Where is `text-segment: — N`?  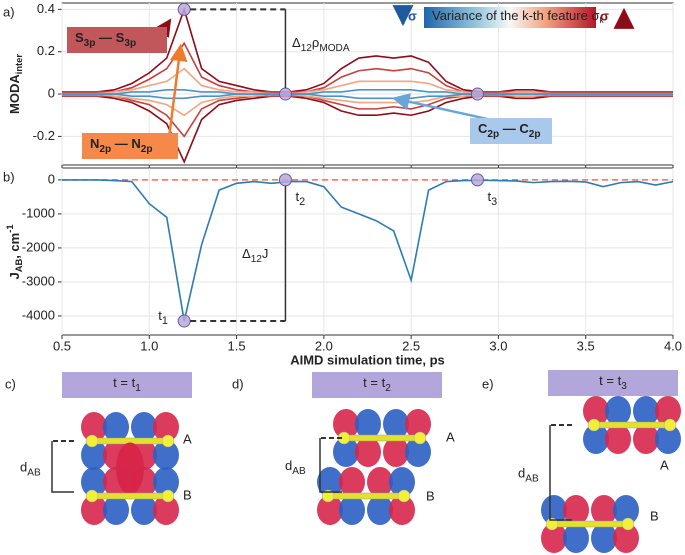
text-segment: — N is located at coordinates (126, 143).